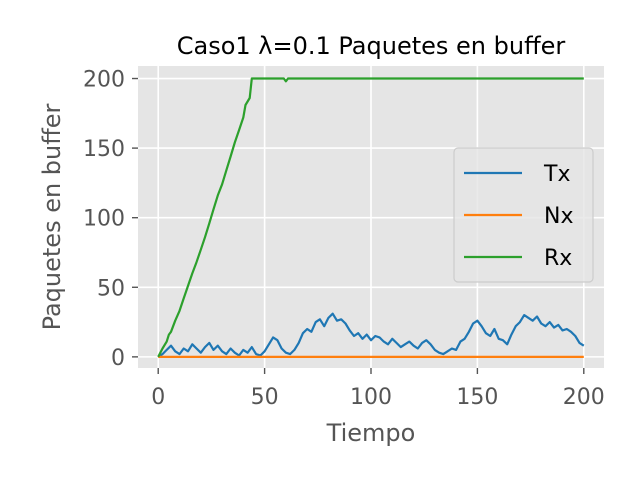 This screenshot has width=640, height=480. What do you see at coordinates (477, 397) in the screenshot?
I see `x-tick-label: 150` at bounding box center [477, 397].